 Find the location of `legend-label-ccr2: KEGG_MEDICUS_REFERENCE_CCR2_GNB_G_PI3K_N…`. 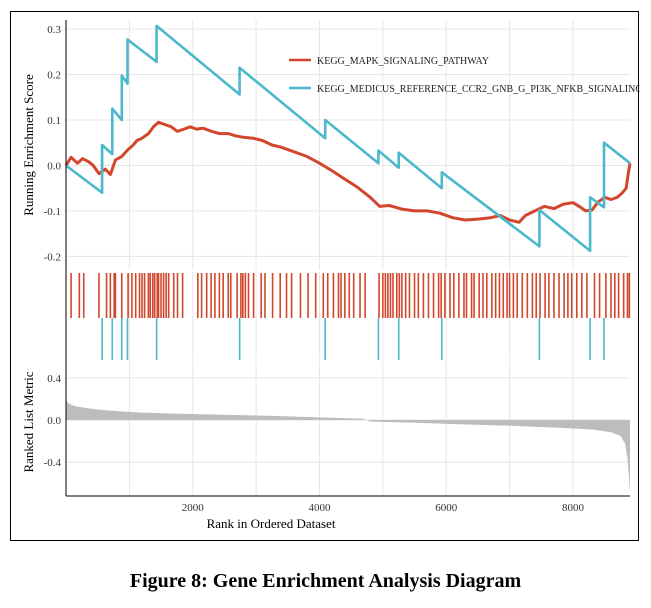

legend-label-ccr2: KEGG_MEDICUS_REFERENCE_CCR2_GNB_G_PI3K_N… is located at coordinates (478, 89).